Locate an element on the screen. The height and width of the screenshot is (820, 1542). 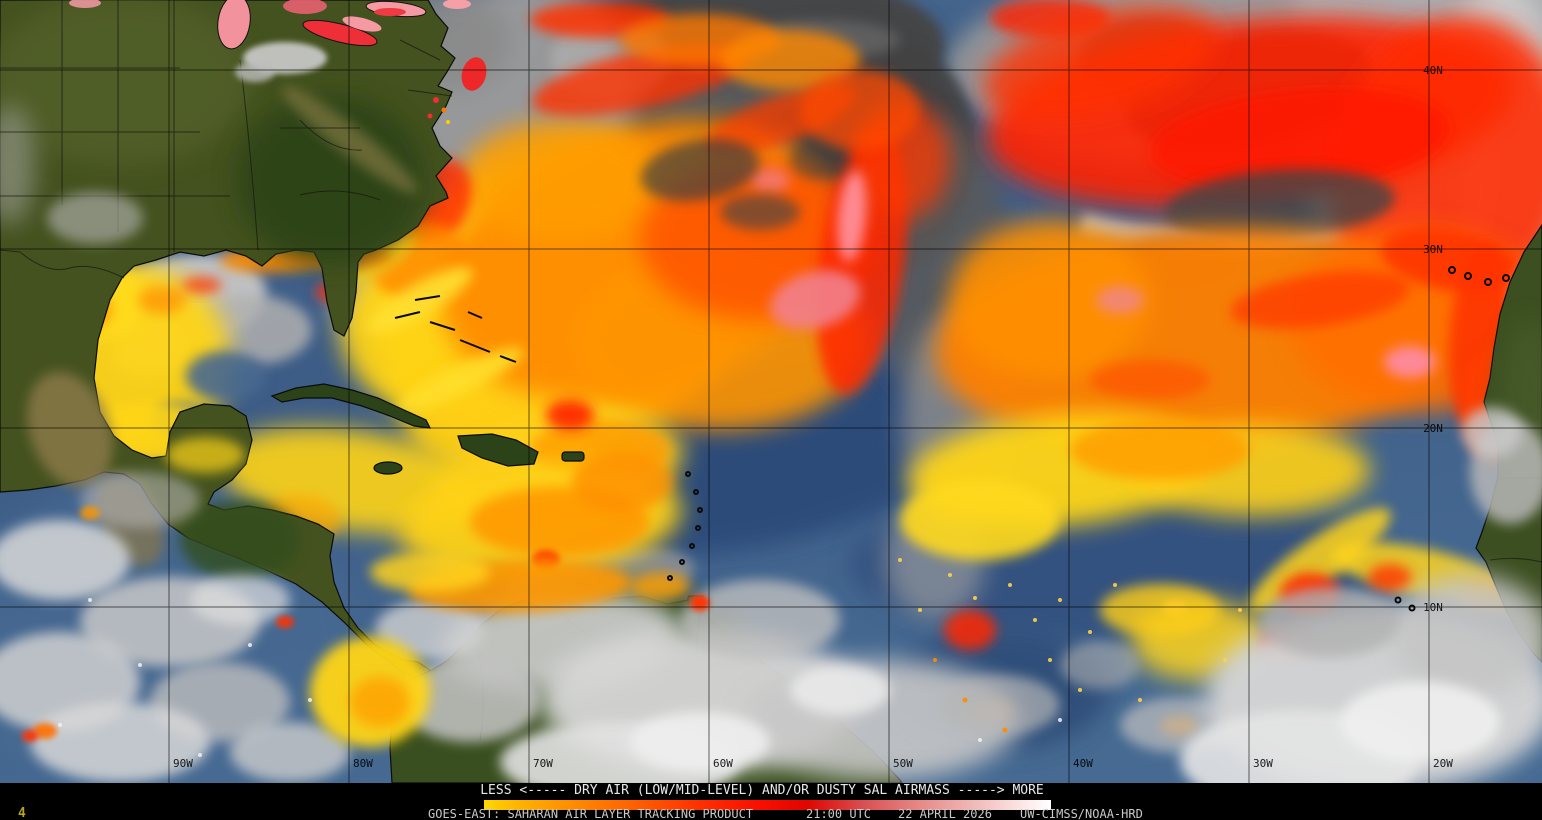
cape-verde-islands is located at coordinates (1405, 604).